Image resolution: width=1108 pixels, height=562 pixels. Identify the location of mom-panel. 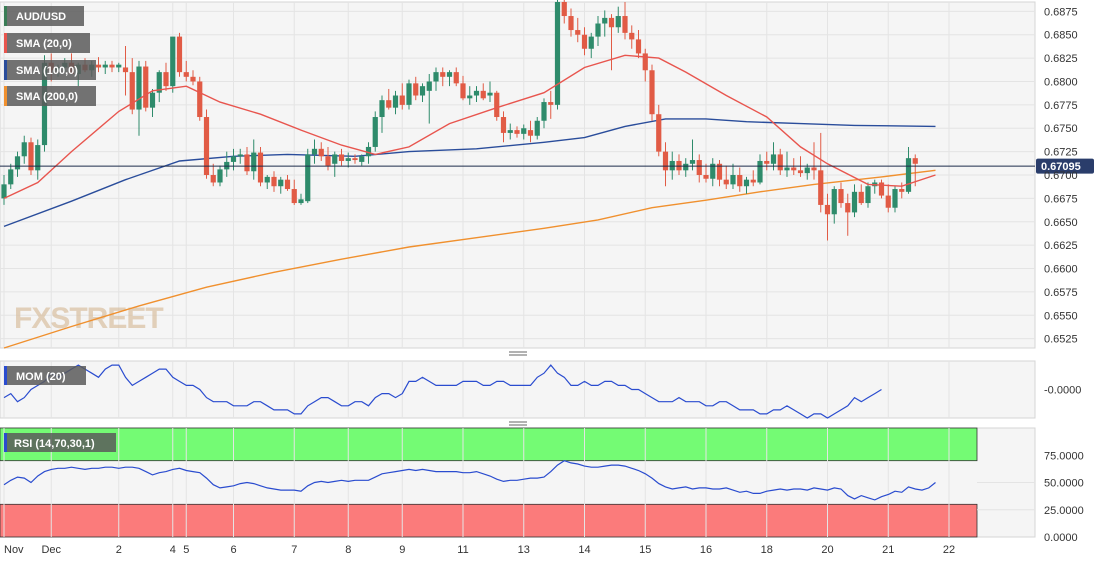
(518, 389).